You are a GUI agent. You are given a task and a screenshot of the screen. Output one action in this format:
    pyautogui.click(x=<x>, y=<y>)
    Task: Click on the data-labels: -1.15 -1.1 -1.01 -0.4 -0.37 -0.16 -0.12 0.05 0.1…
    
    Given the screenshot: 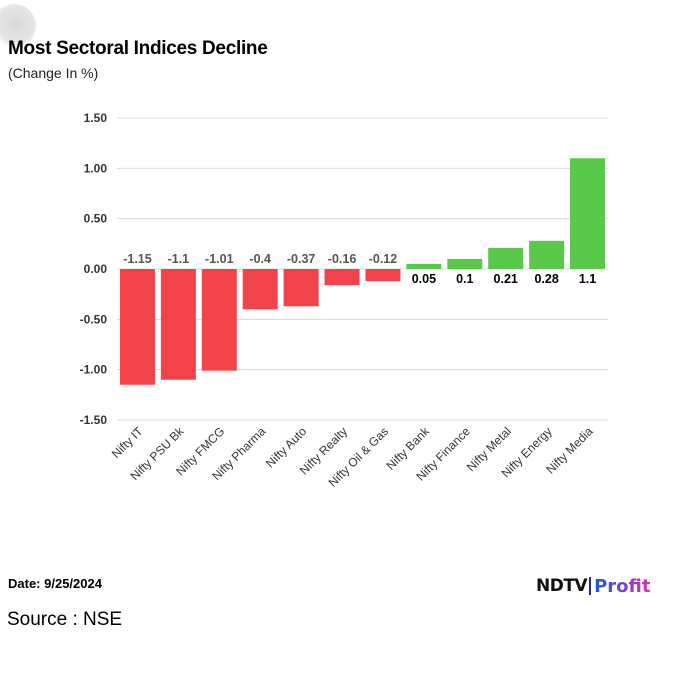 What is the action you would take?
    pyautogui.click(x=359, y=269)
    